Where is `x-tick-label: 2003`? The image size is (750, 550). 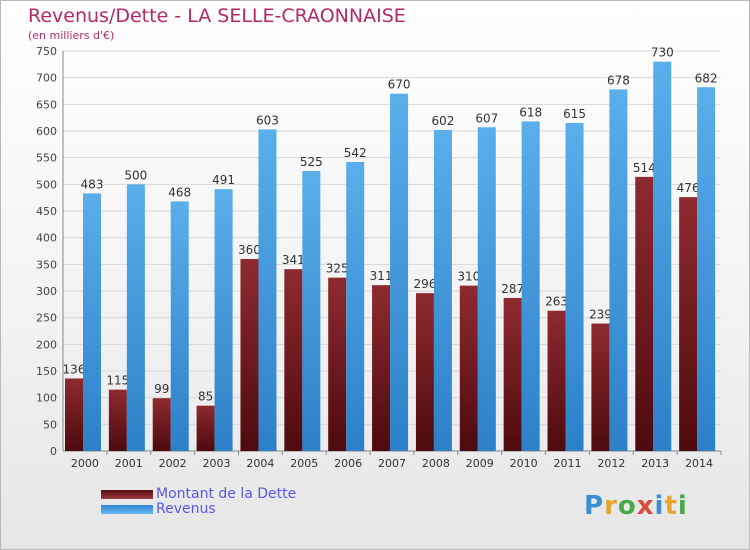 x-tick-label: 2003 is located at coordinates (217, 463).